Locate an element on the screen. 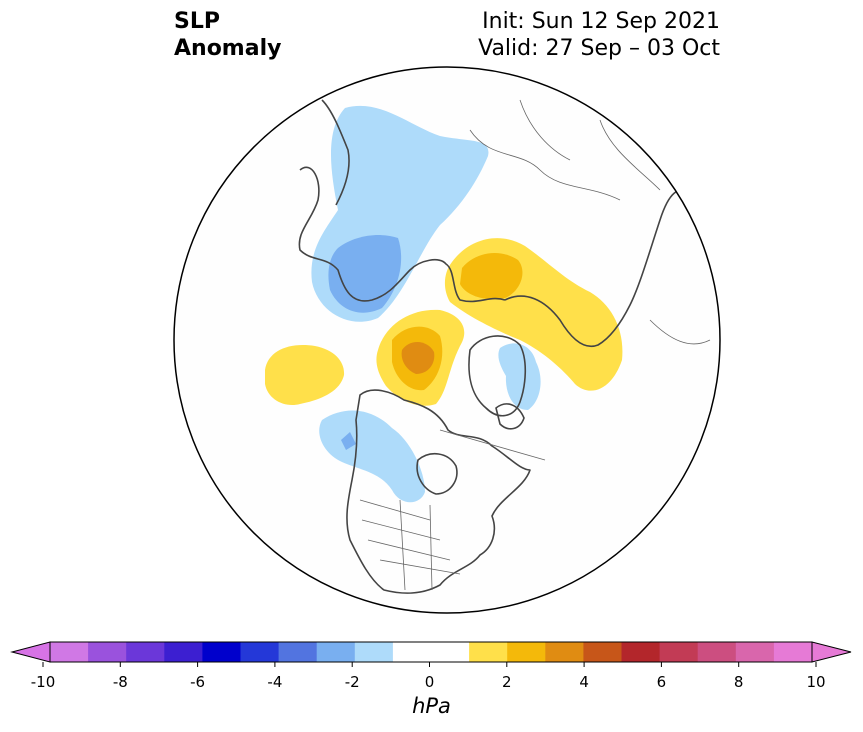 The image size is (863, 732). colorbar: -10 -8 -6 -4 -2 0 2 4 6 8 10 is located at coordinates (431, 666).